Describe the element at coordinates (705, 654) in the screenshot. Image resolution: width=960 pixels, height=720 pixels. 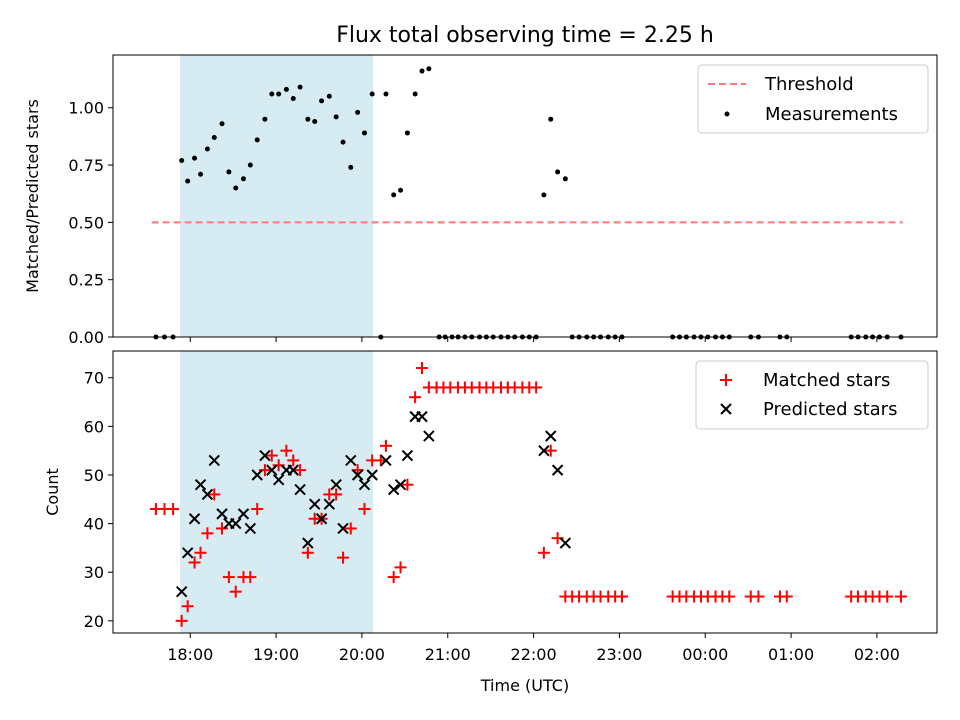
I see `bottom-x-tick-label: 00:00` at that location.